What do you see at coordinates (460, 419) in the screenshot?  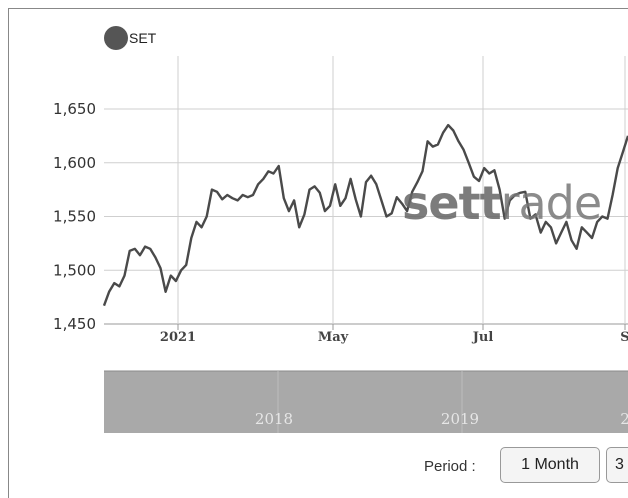 I see `navigator-year-label: 2019` at bounding box center [460, 419].